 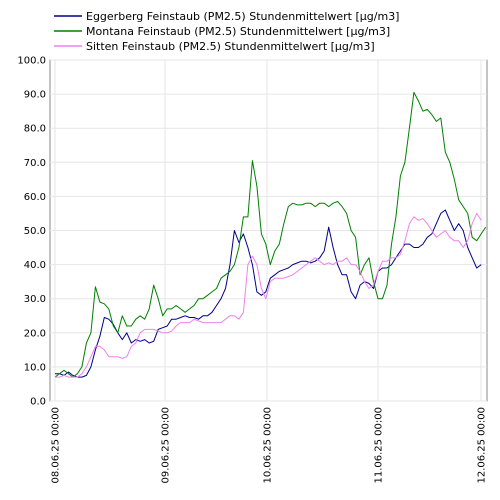 I want to click on y-tick-label: 100.0, so click(x=31, y=61).